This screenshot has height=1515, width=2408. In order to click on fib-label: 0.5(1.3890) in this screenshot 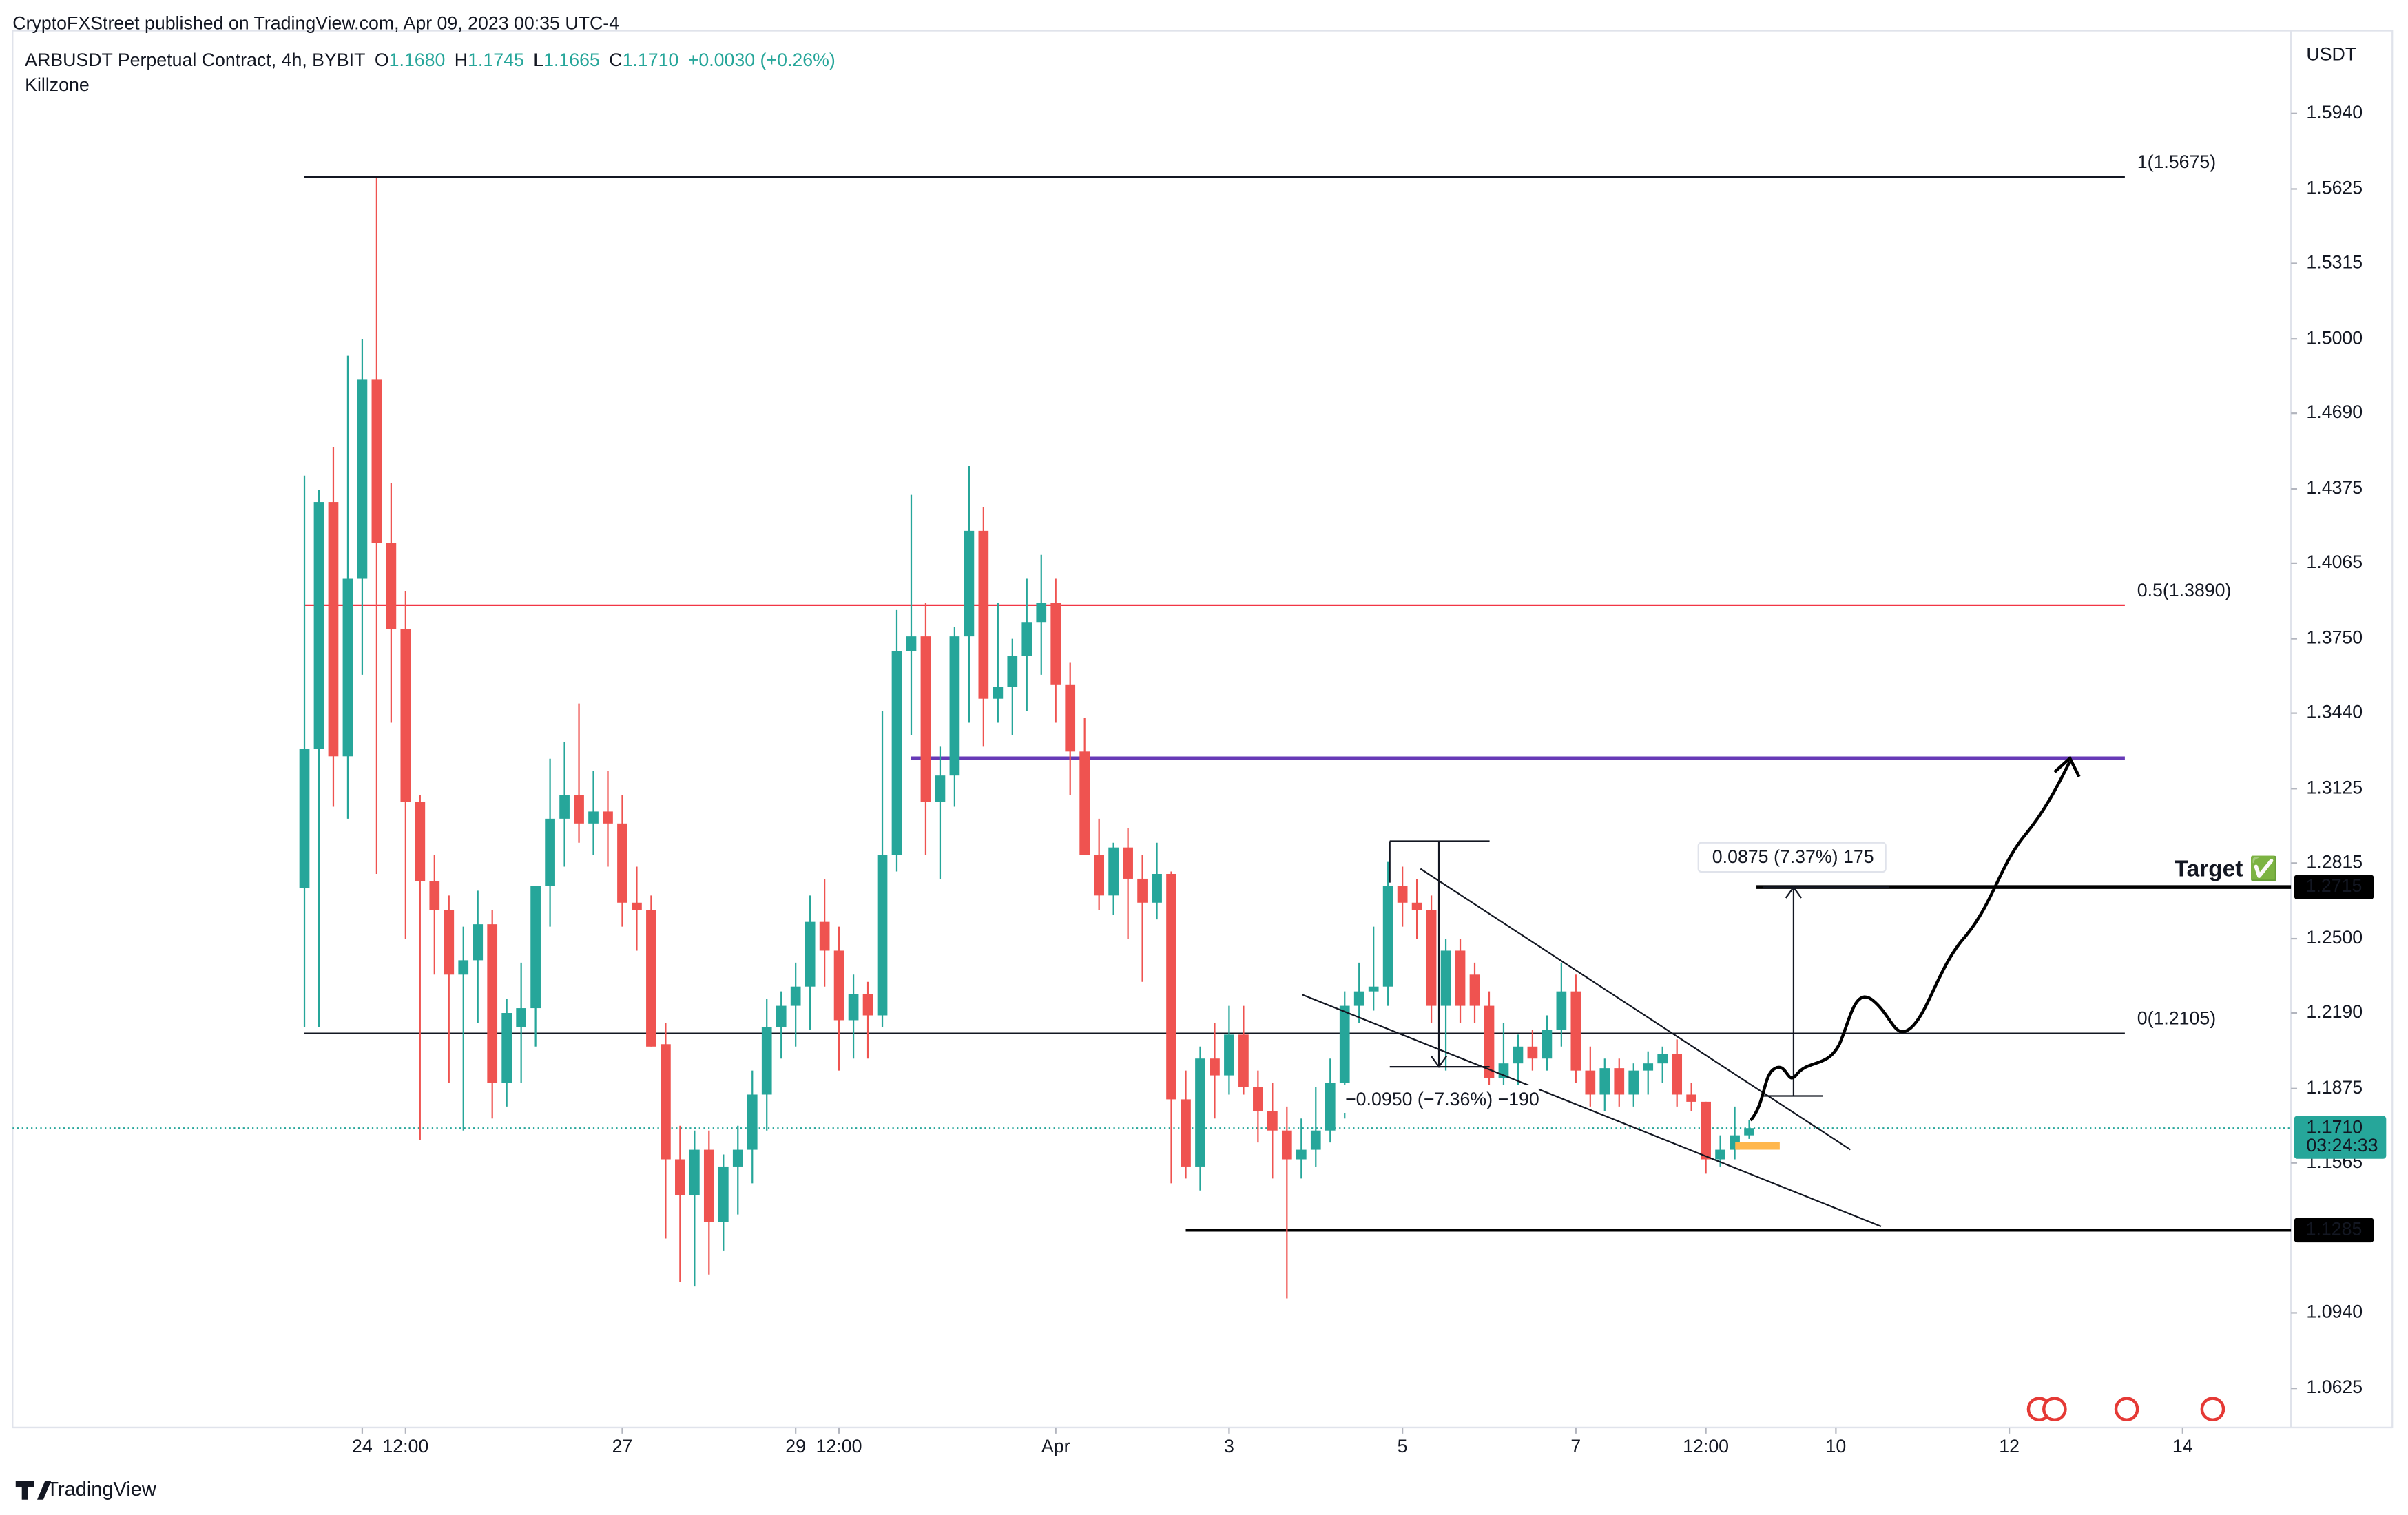, I will do `click(2184, 590)`.